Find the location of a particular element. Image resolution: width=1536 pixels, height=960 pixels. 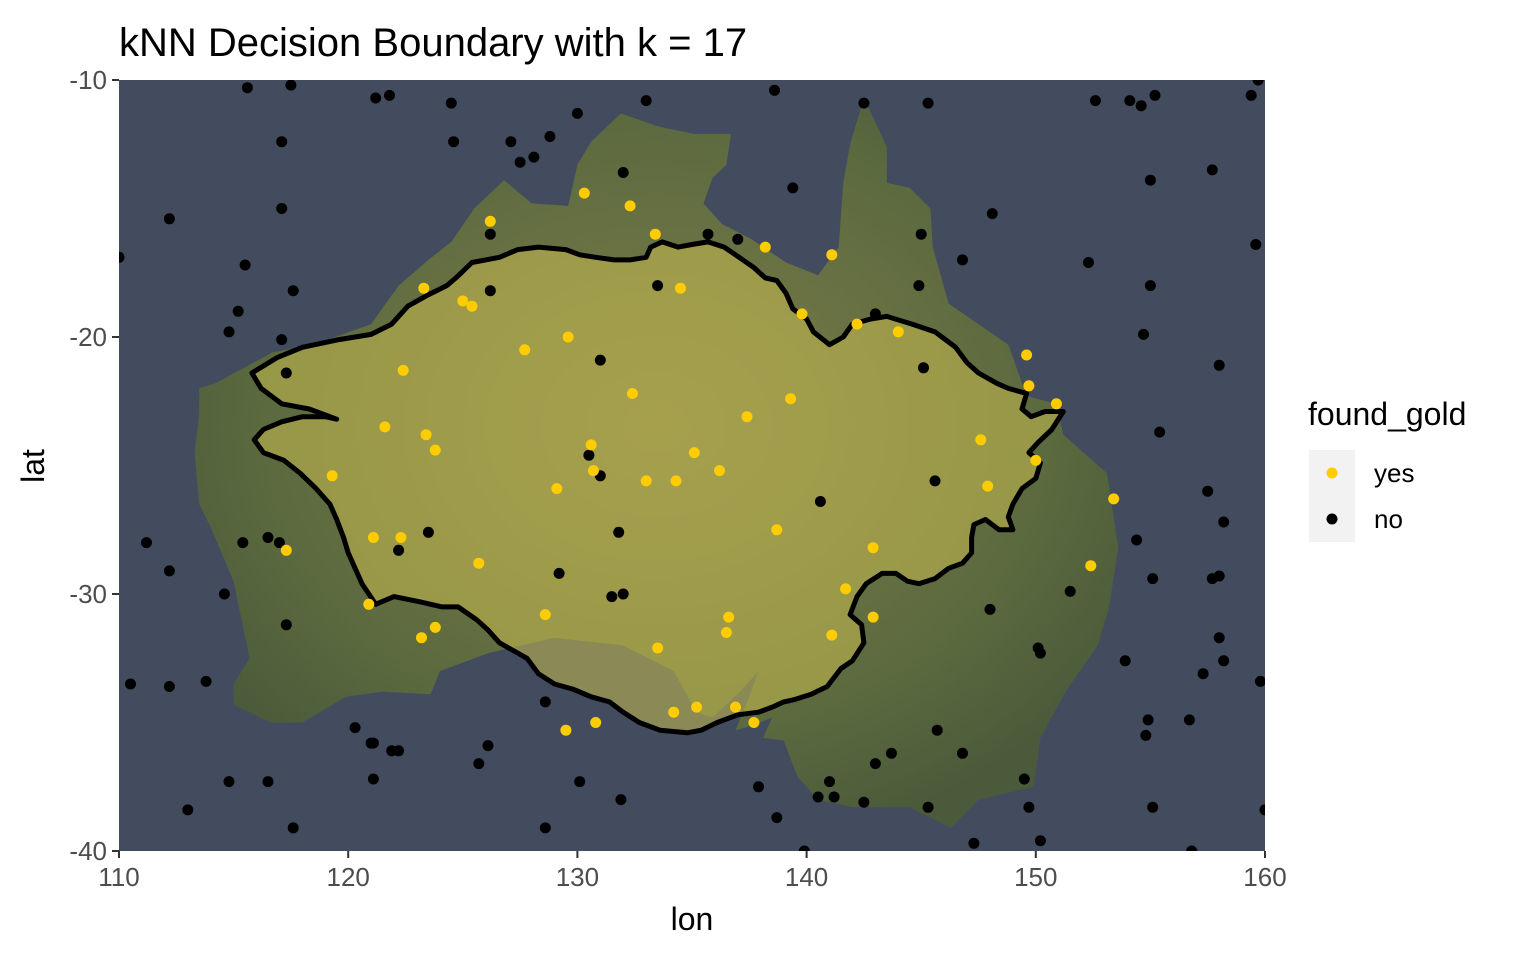

y-tick-label: -40 is located at coordinates (88, 851).